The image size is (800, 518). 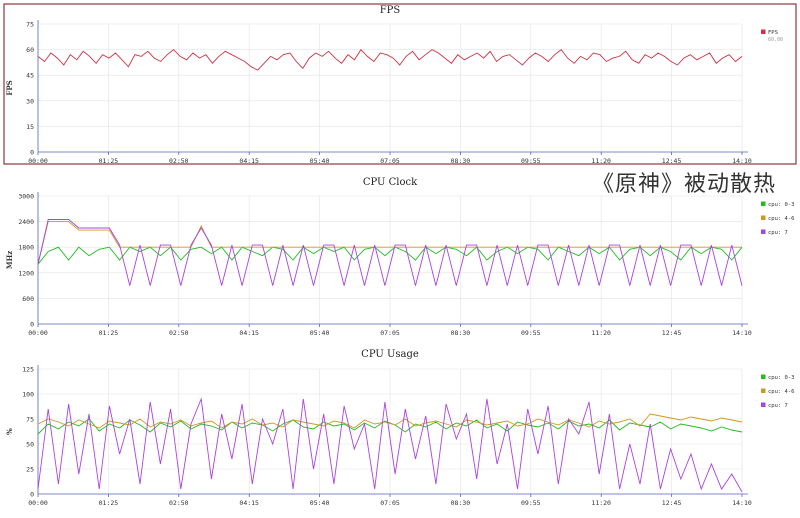 I want to click on y-tick-label: 2400, so click(x=26, y=222).